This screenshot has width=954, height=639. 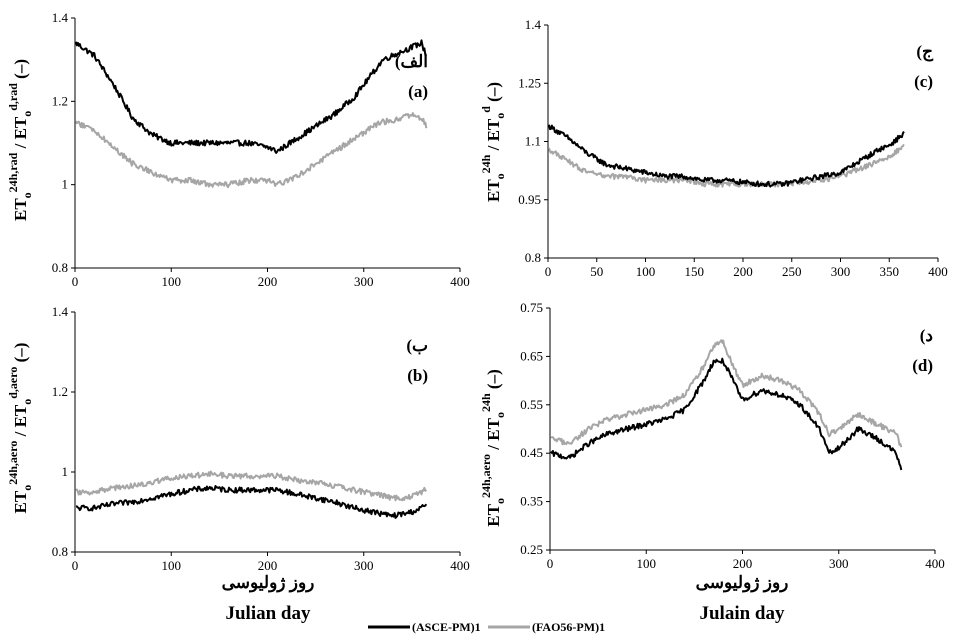 I want to click on y-tick-label: 1.1, so click(x=533, y=141).